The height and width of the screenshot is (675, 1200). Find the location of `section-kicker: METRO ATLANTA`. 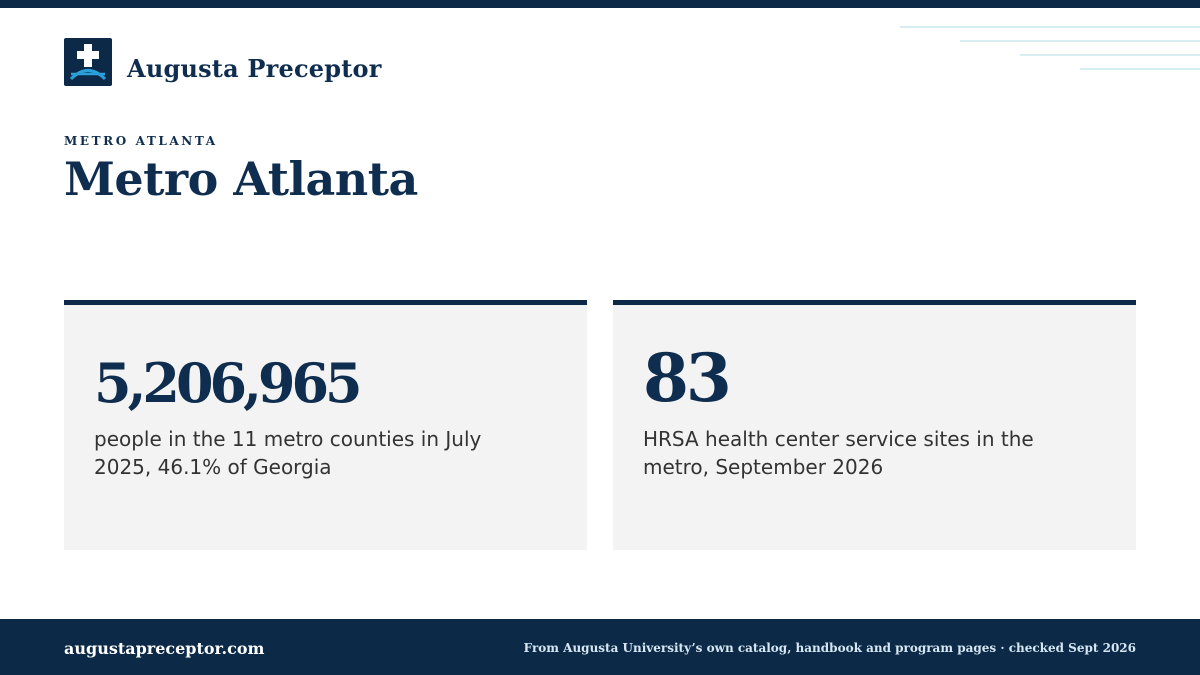

section-kicker: METRO ATLANTA is located at coordinates (141, 141).